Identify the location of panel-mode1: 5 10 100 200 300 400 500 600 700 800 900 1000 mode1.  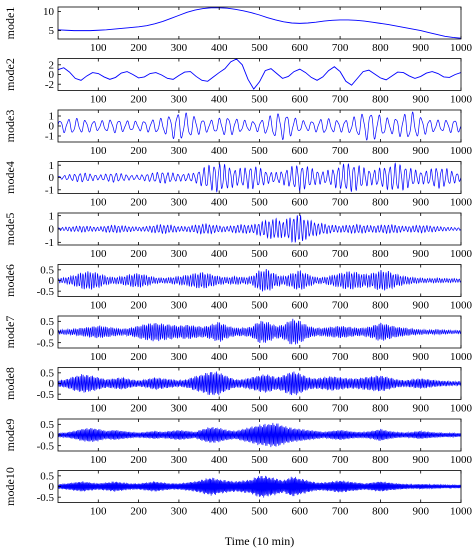
(238, 30).